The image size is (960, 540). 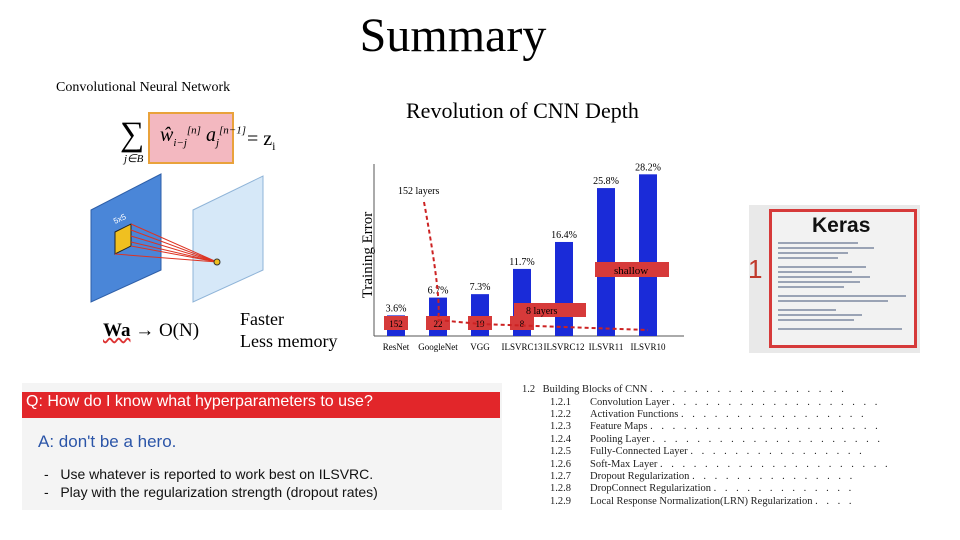 What do you see at coordinates (560, 488) in the screenshot?
I see `toc-number: 1.2.8` at bounding box center [560, 488].